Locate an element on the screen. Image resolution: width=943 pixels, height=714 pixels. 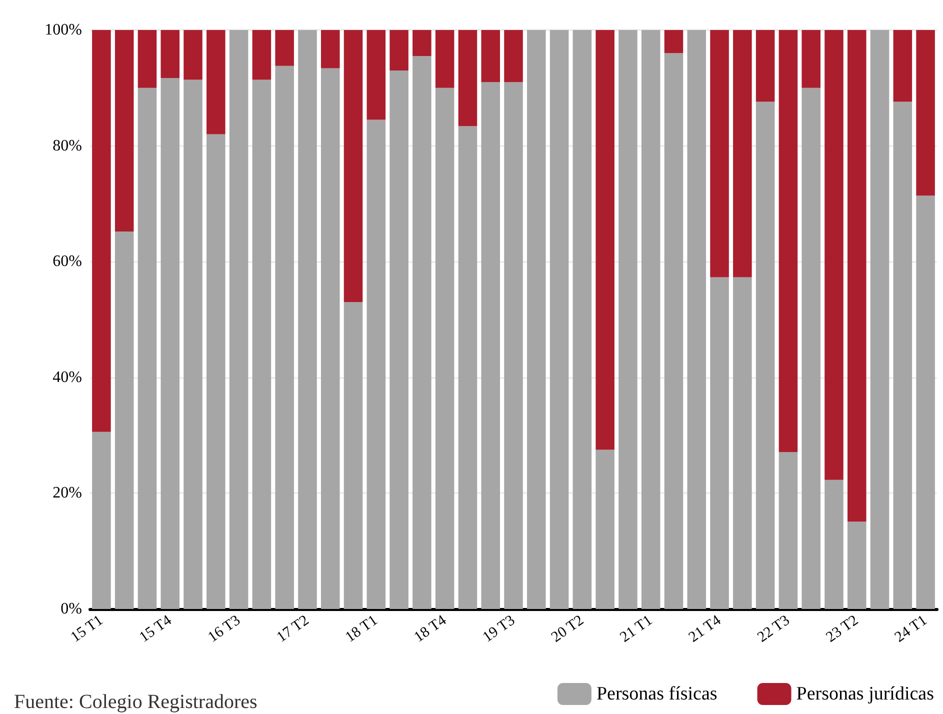
x-tick-label: 22 T3 is located at coordinates (773, 629).